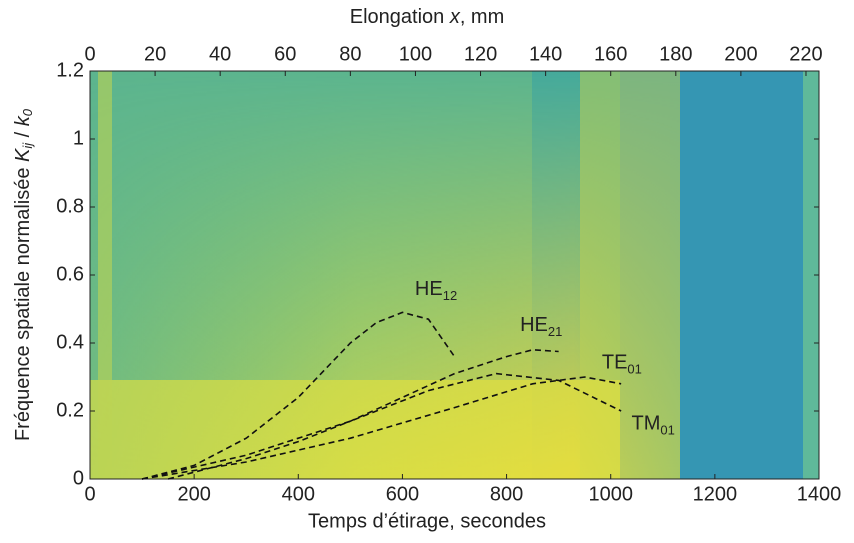 The width and height of the screenshot is (854, 543). I want to click on x-tick-label: 600, so click(402, 494).